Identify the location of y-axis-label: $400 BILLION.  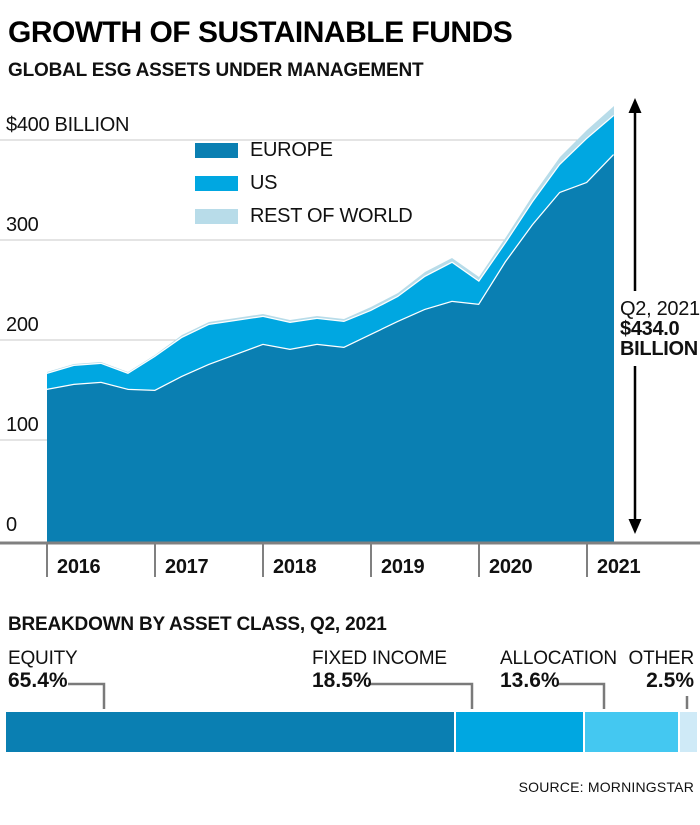
(67, 125).